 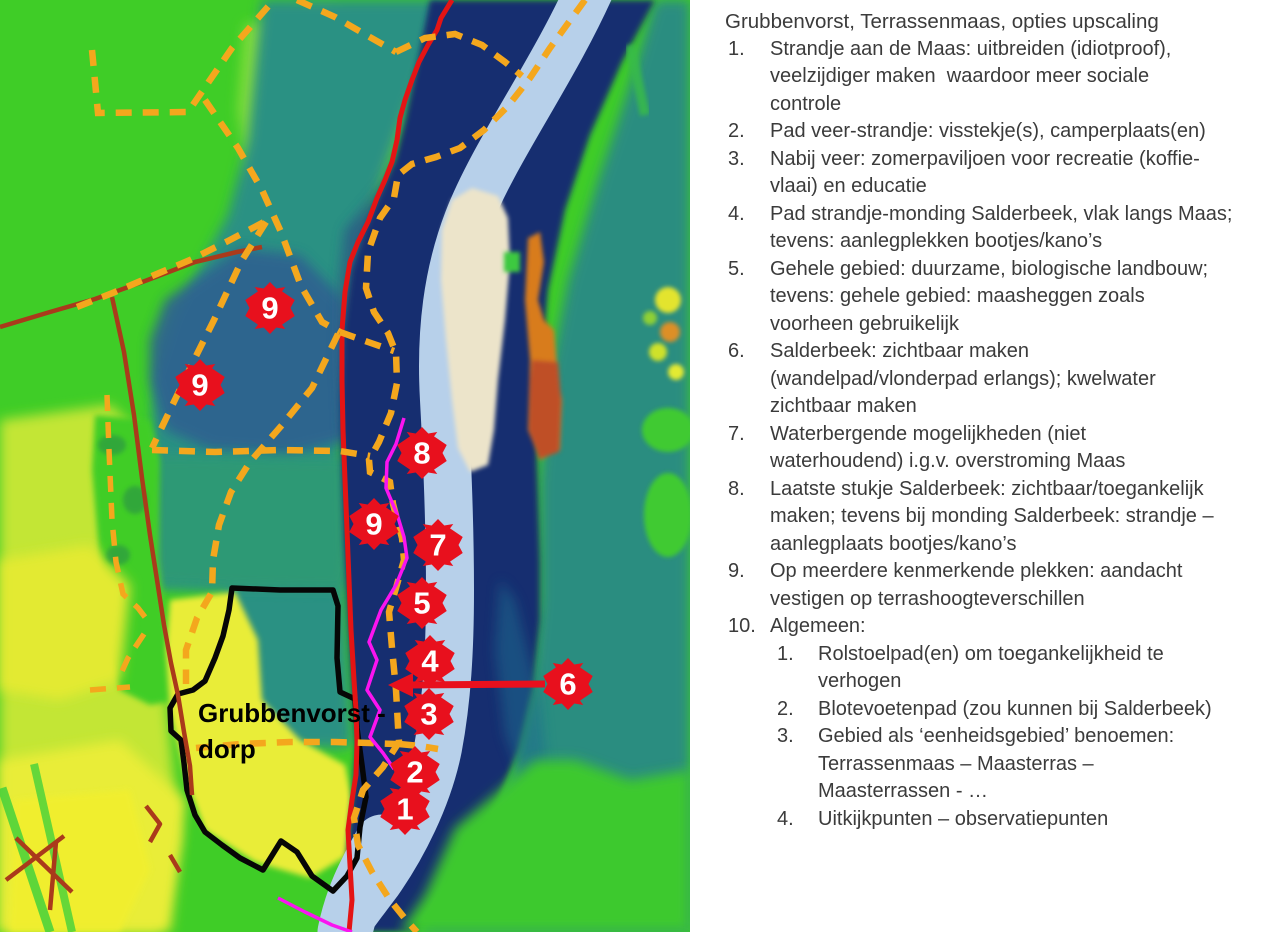 What do you see at coordinates (736, 571) in the screenshot?
I see `list-number: 9.` at bounding box center [736, 571].